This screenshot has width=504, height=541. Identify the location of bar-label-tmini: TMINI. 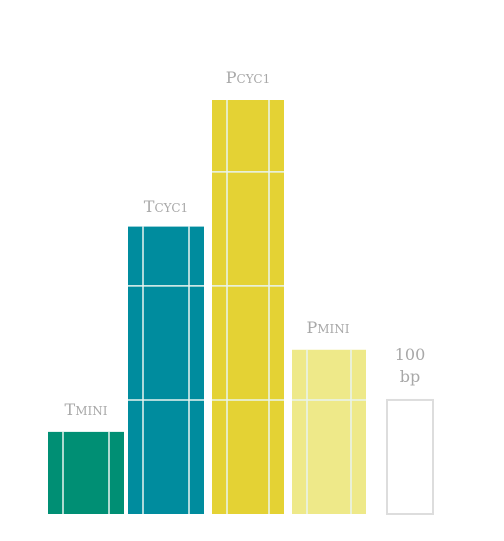
(86, 409).